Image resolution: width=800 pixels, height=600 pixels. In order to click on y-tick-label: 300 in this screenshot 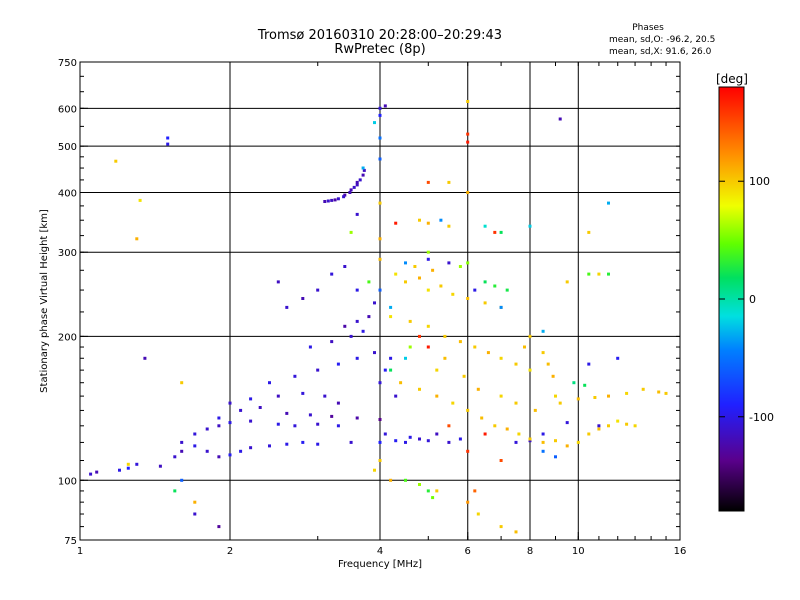, I will do `click(67, 253)`.